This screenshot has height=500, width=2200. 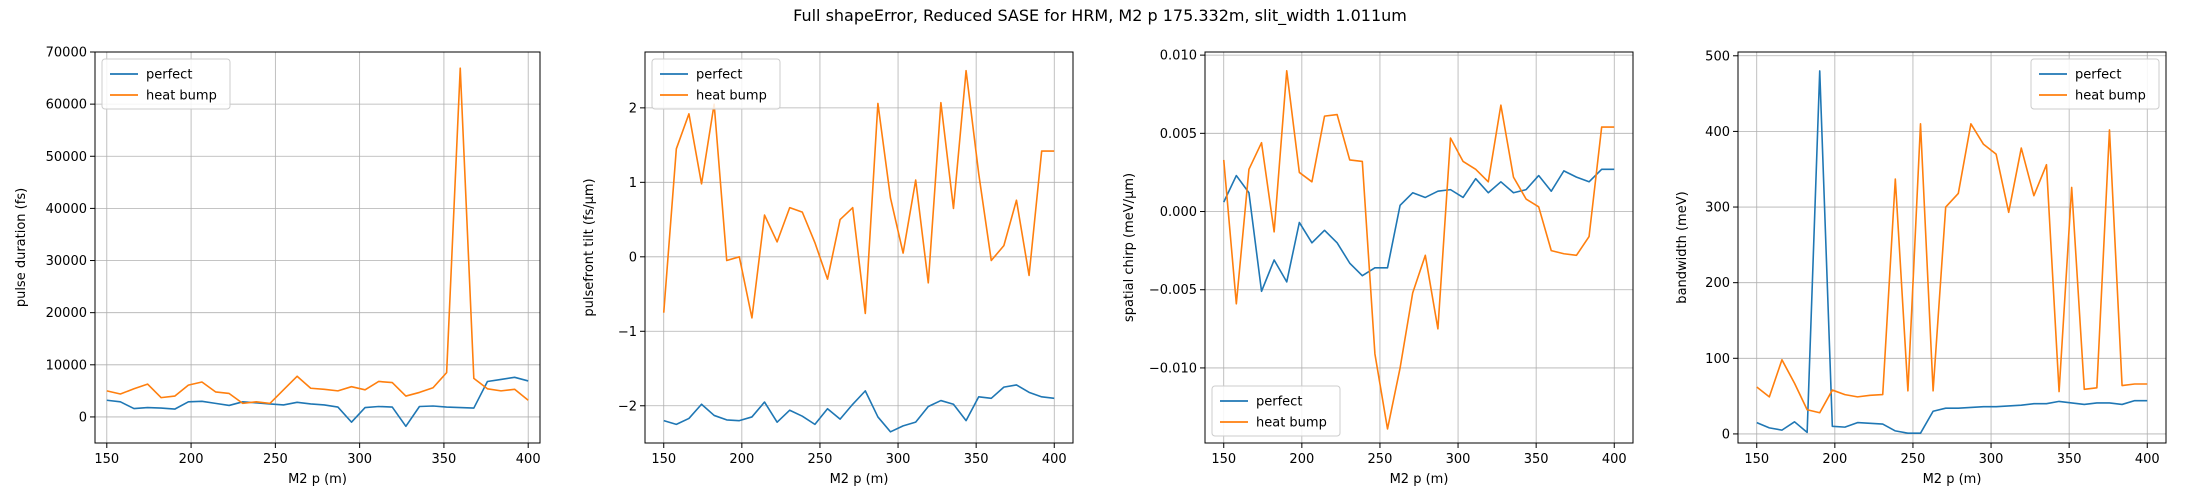 What do you see at coordinates (66, 261) in the screenshot?
I see `y-tick-label: 30000` at bounding box center [66, 261].